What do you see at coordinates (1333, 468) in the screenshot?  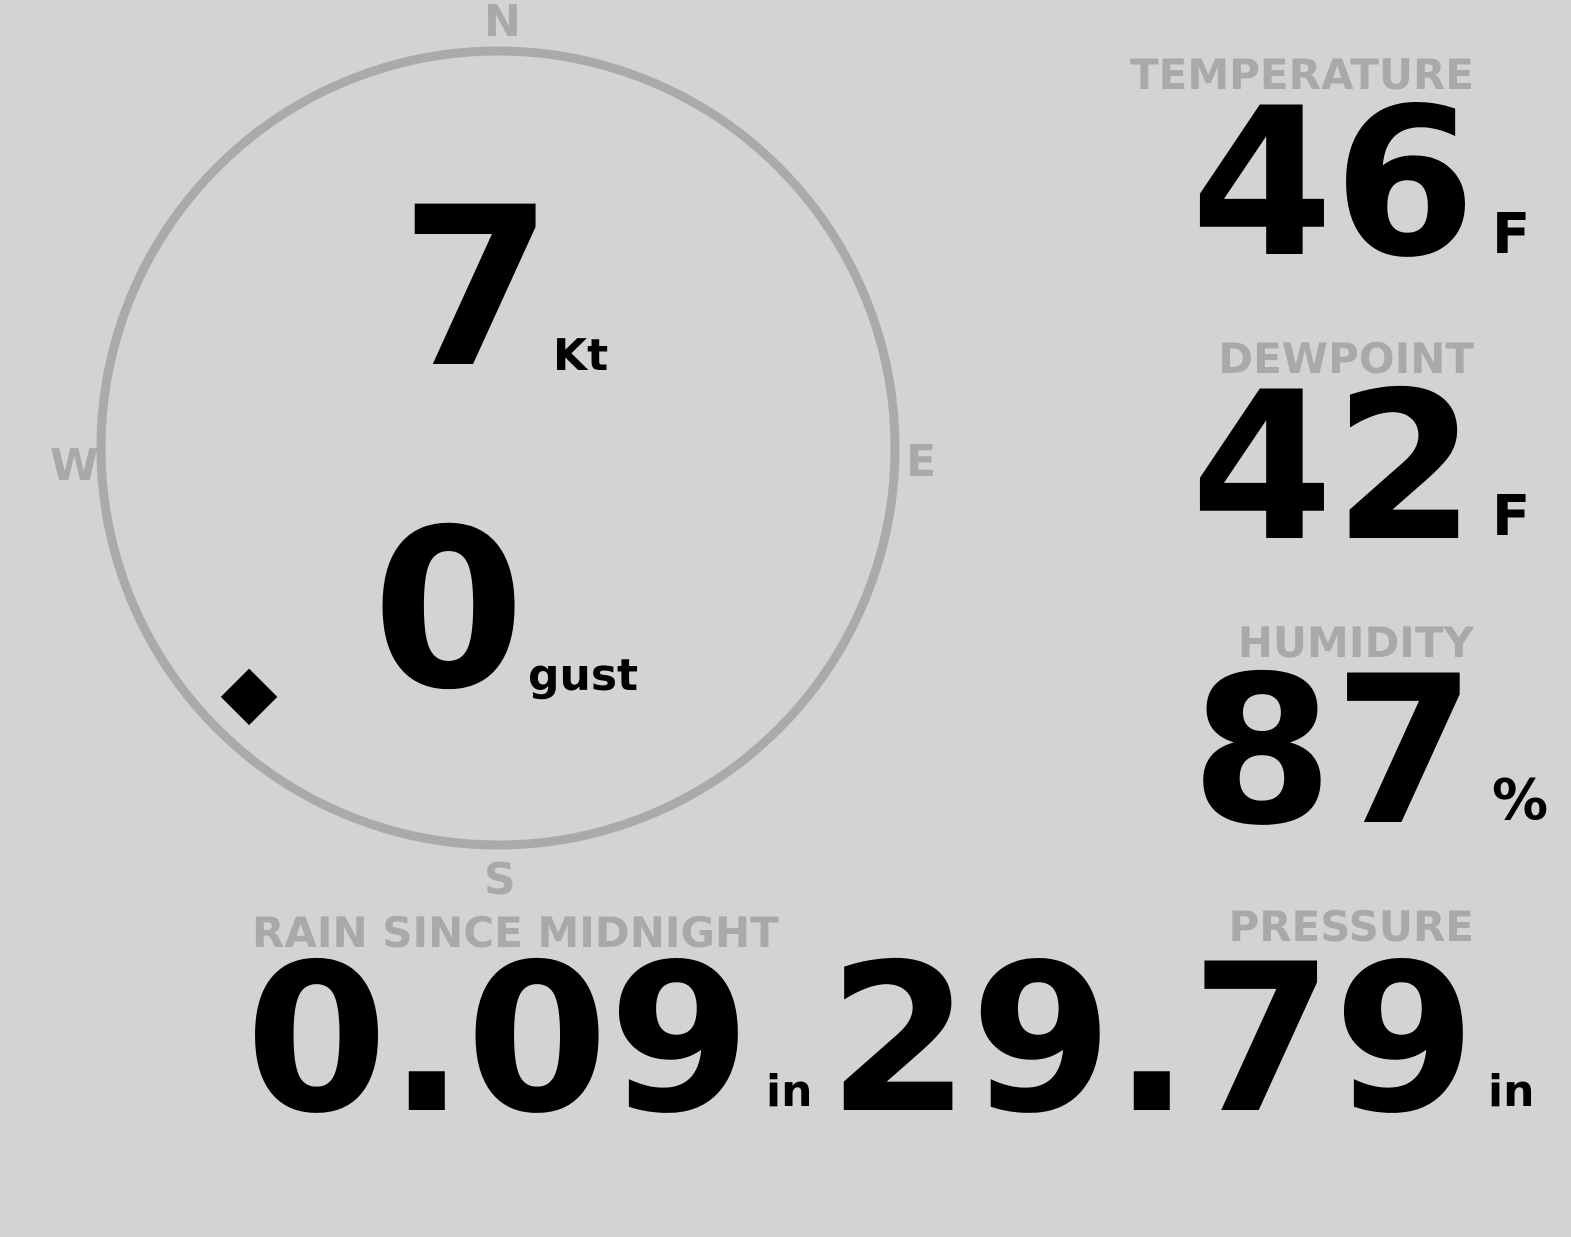 I see `dewpoint-value: 42` at bounding box center [1333, 468].